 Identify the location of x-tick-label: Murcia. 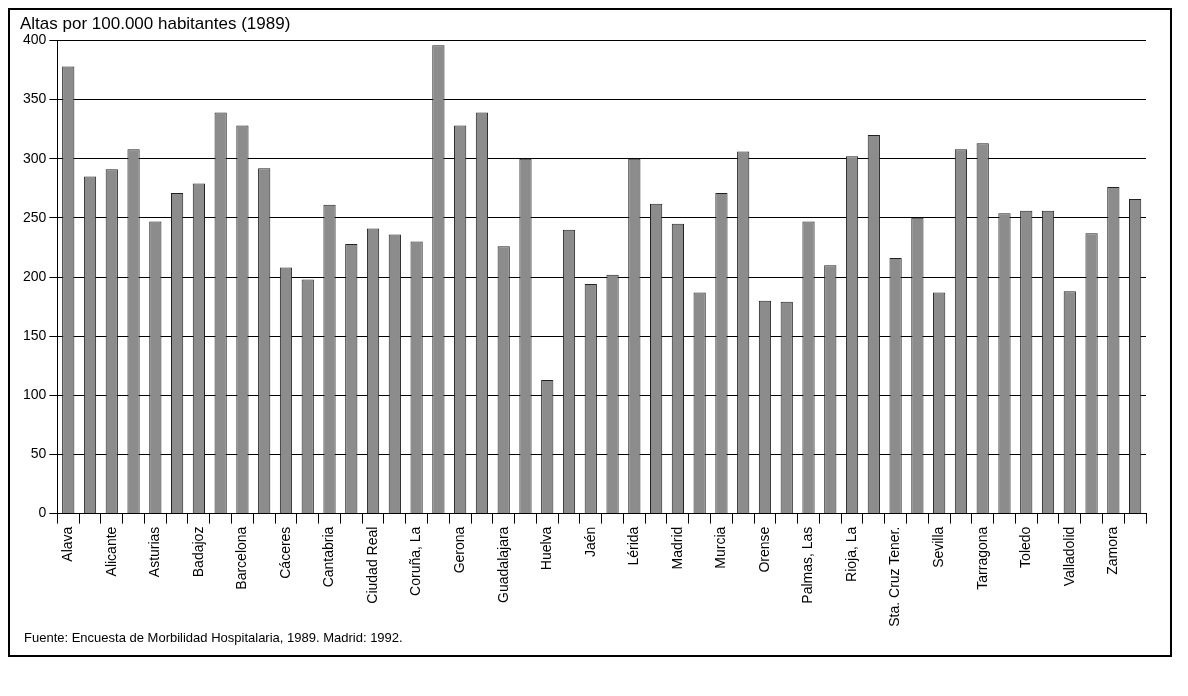
(720, 547).